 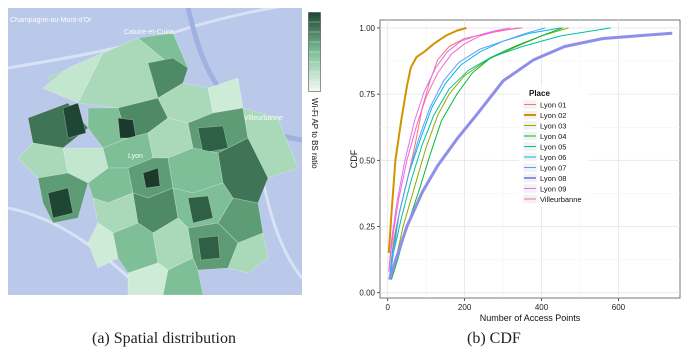 I want to click on caption-b: (b) CDF, so click(x=494, y=338).